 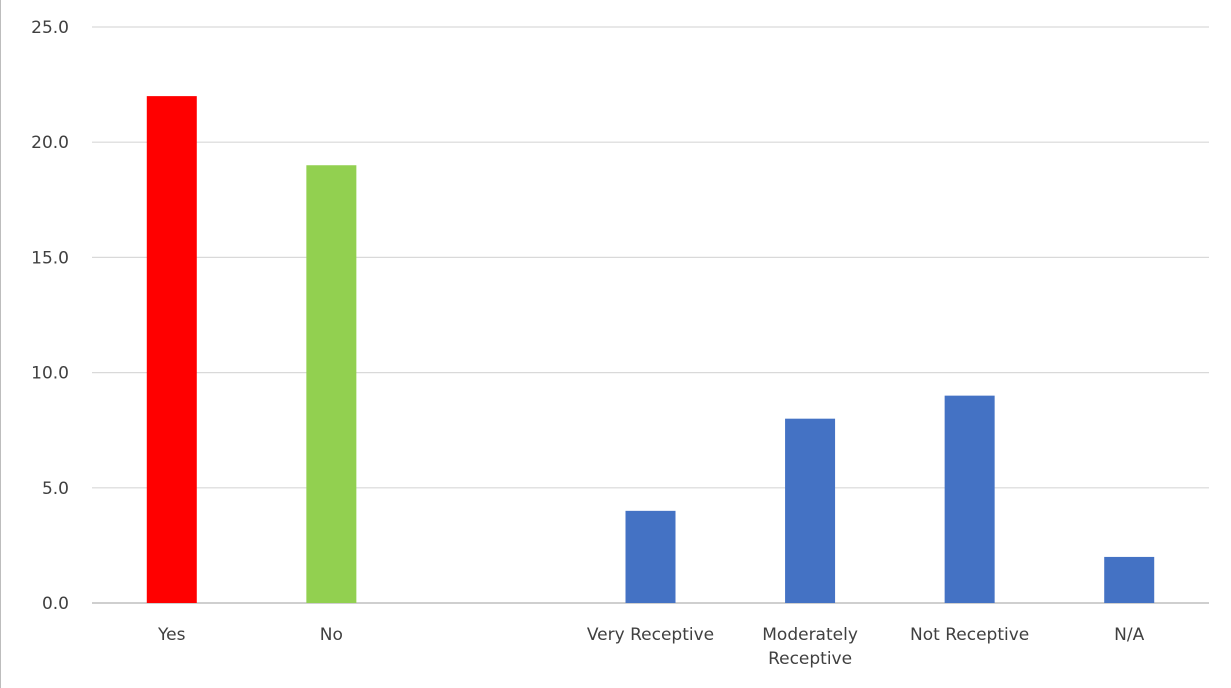 What do you see at coordinates (55, 604) in the screenshot?
I see `y-tick-label: 0.0` at bounding box center [55, 604].